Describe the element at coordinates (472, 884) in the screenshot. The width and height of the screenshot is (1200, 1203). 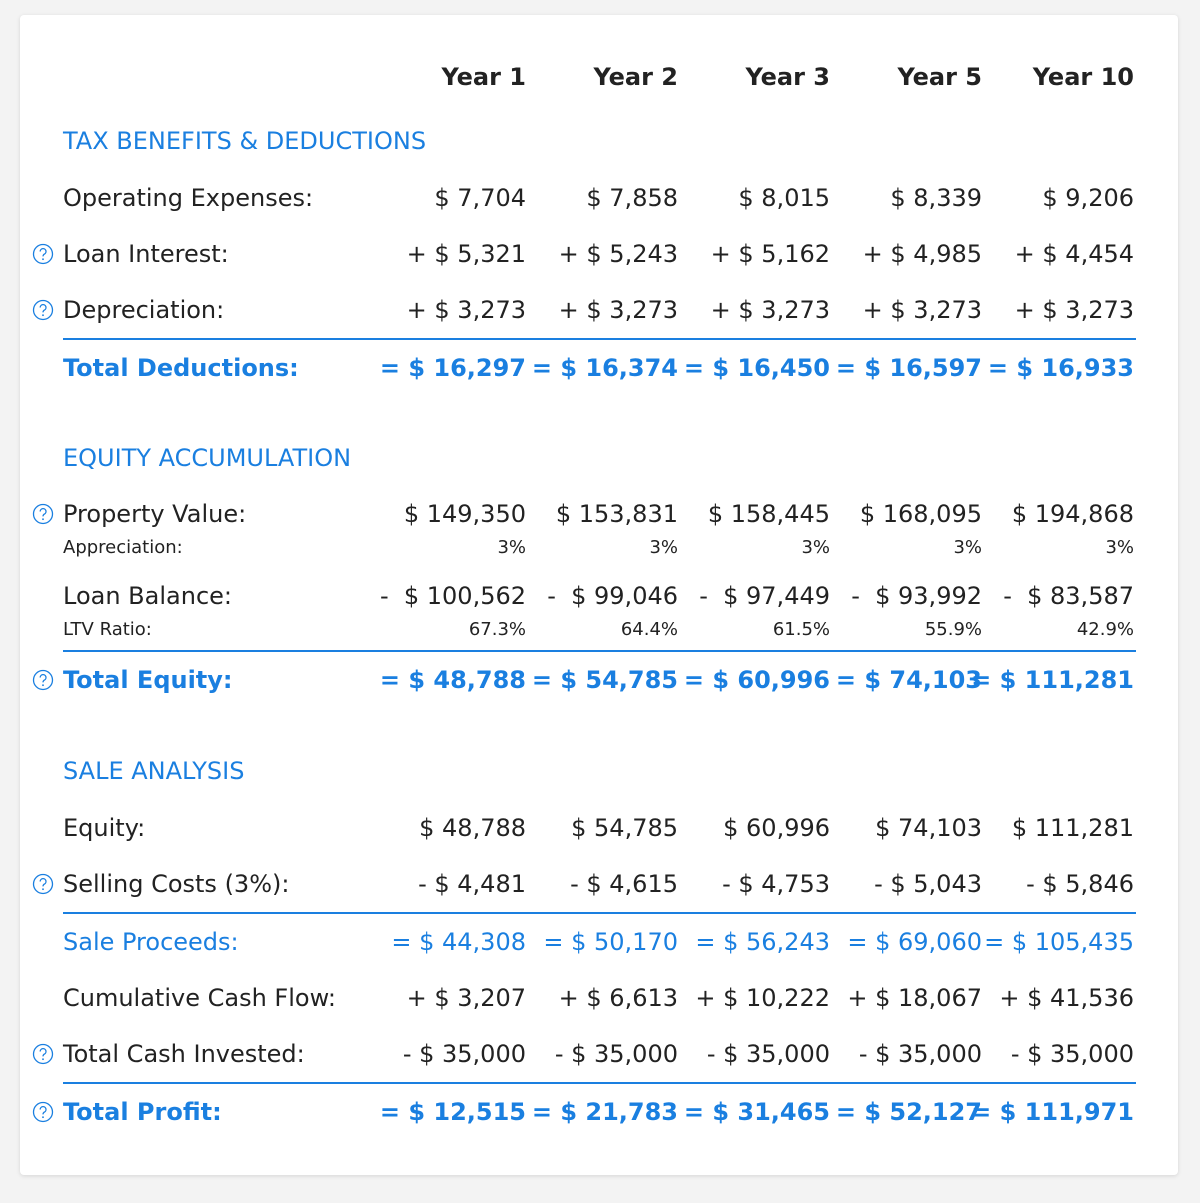
I see `cell-value: - $ 4,481` at that location.